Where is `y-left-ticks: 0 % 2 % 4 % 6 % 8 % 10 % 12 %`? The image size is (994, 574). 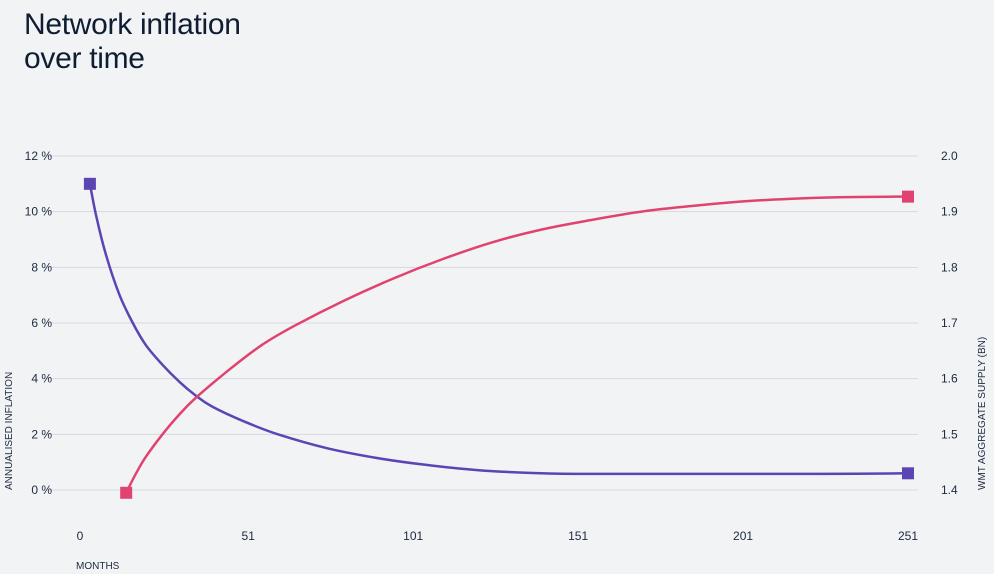
y-left-ticks: 0 % 2 % 4 % 6 % 8 % 10 % 12 % is located at coordinates (39, 323).